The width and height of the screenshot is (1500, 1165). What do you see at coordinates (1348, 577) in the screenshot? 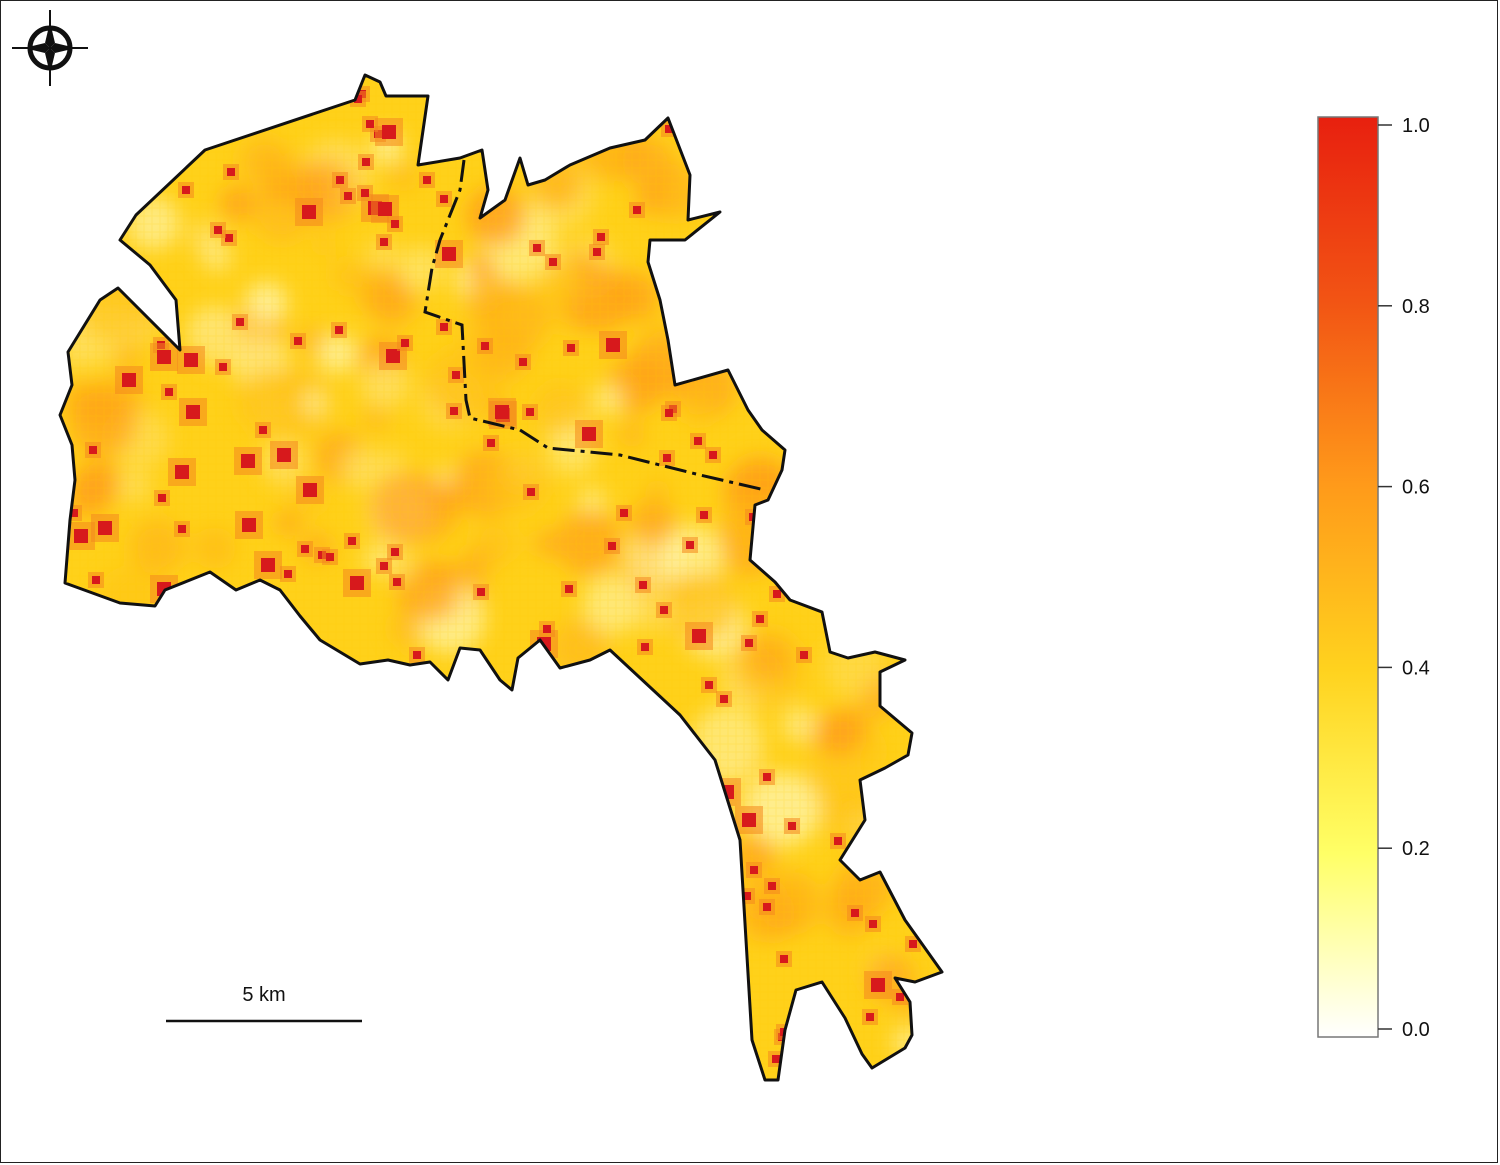
I see `legend-colorbar` at bounding box center [1348, 577].